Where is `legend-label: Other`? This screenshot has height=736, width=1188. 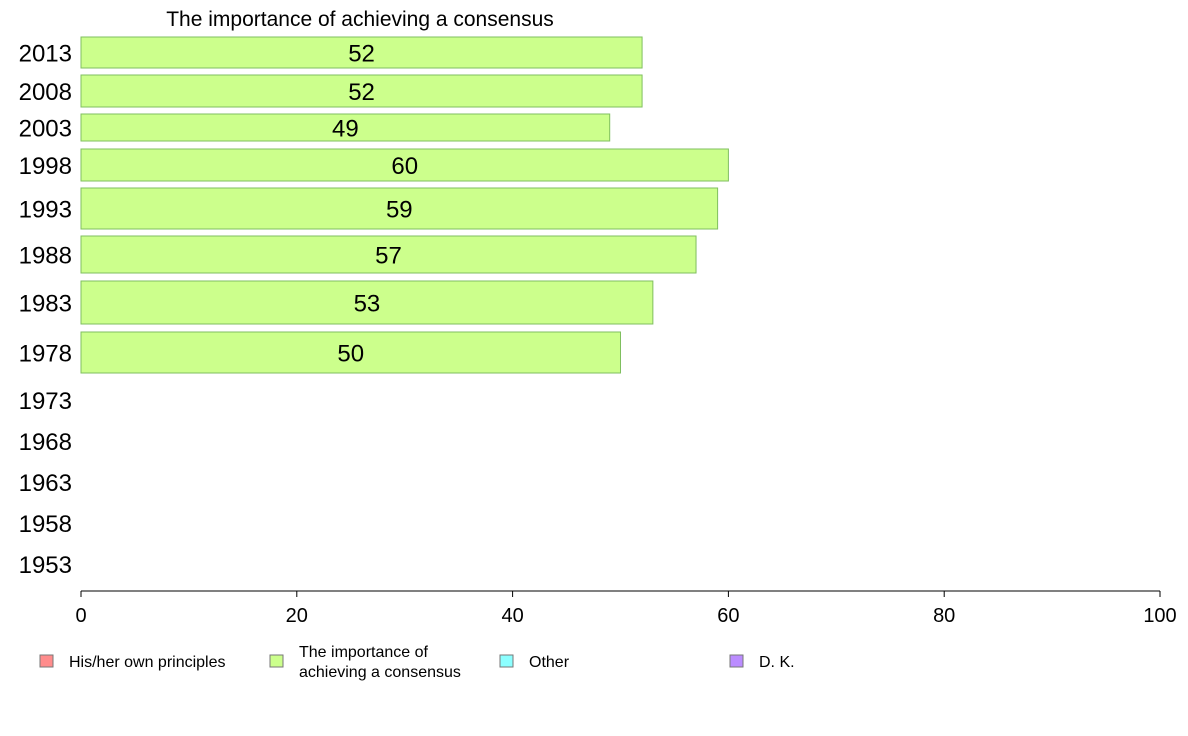 legend-label: Other is located at coordinates (549, 662).